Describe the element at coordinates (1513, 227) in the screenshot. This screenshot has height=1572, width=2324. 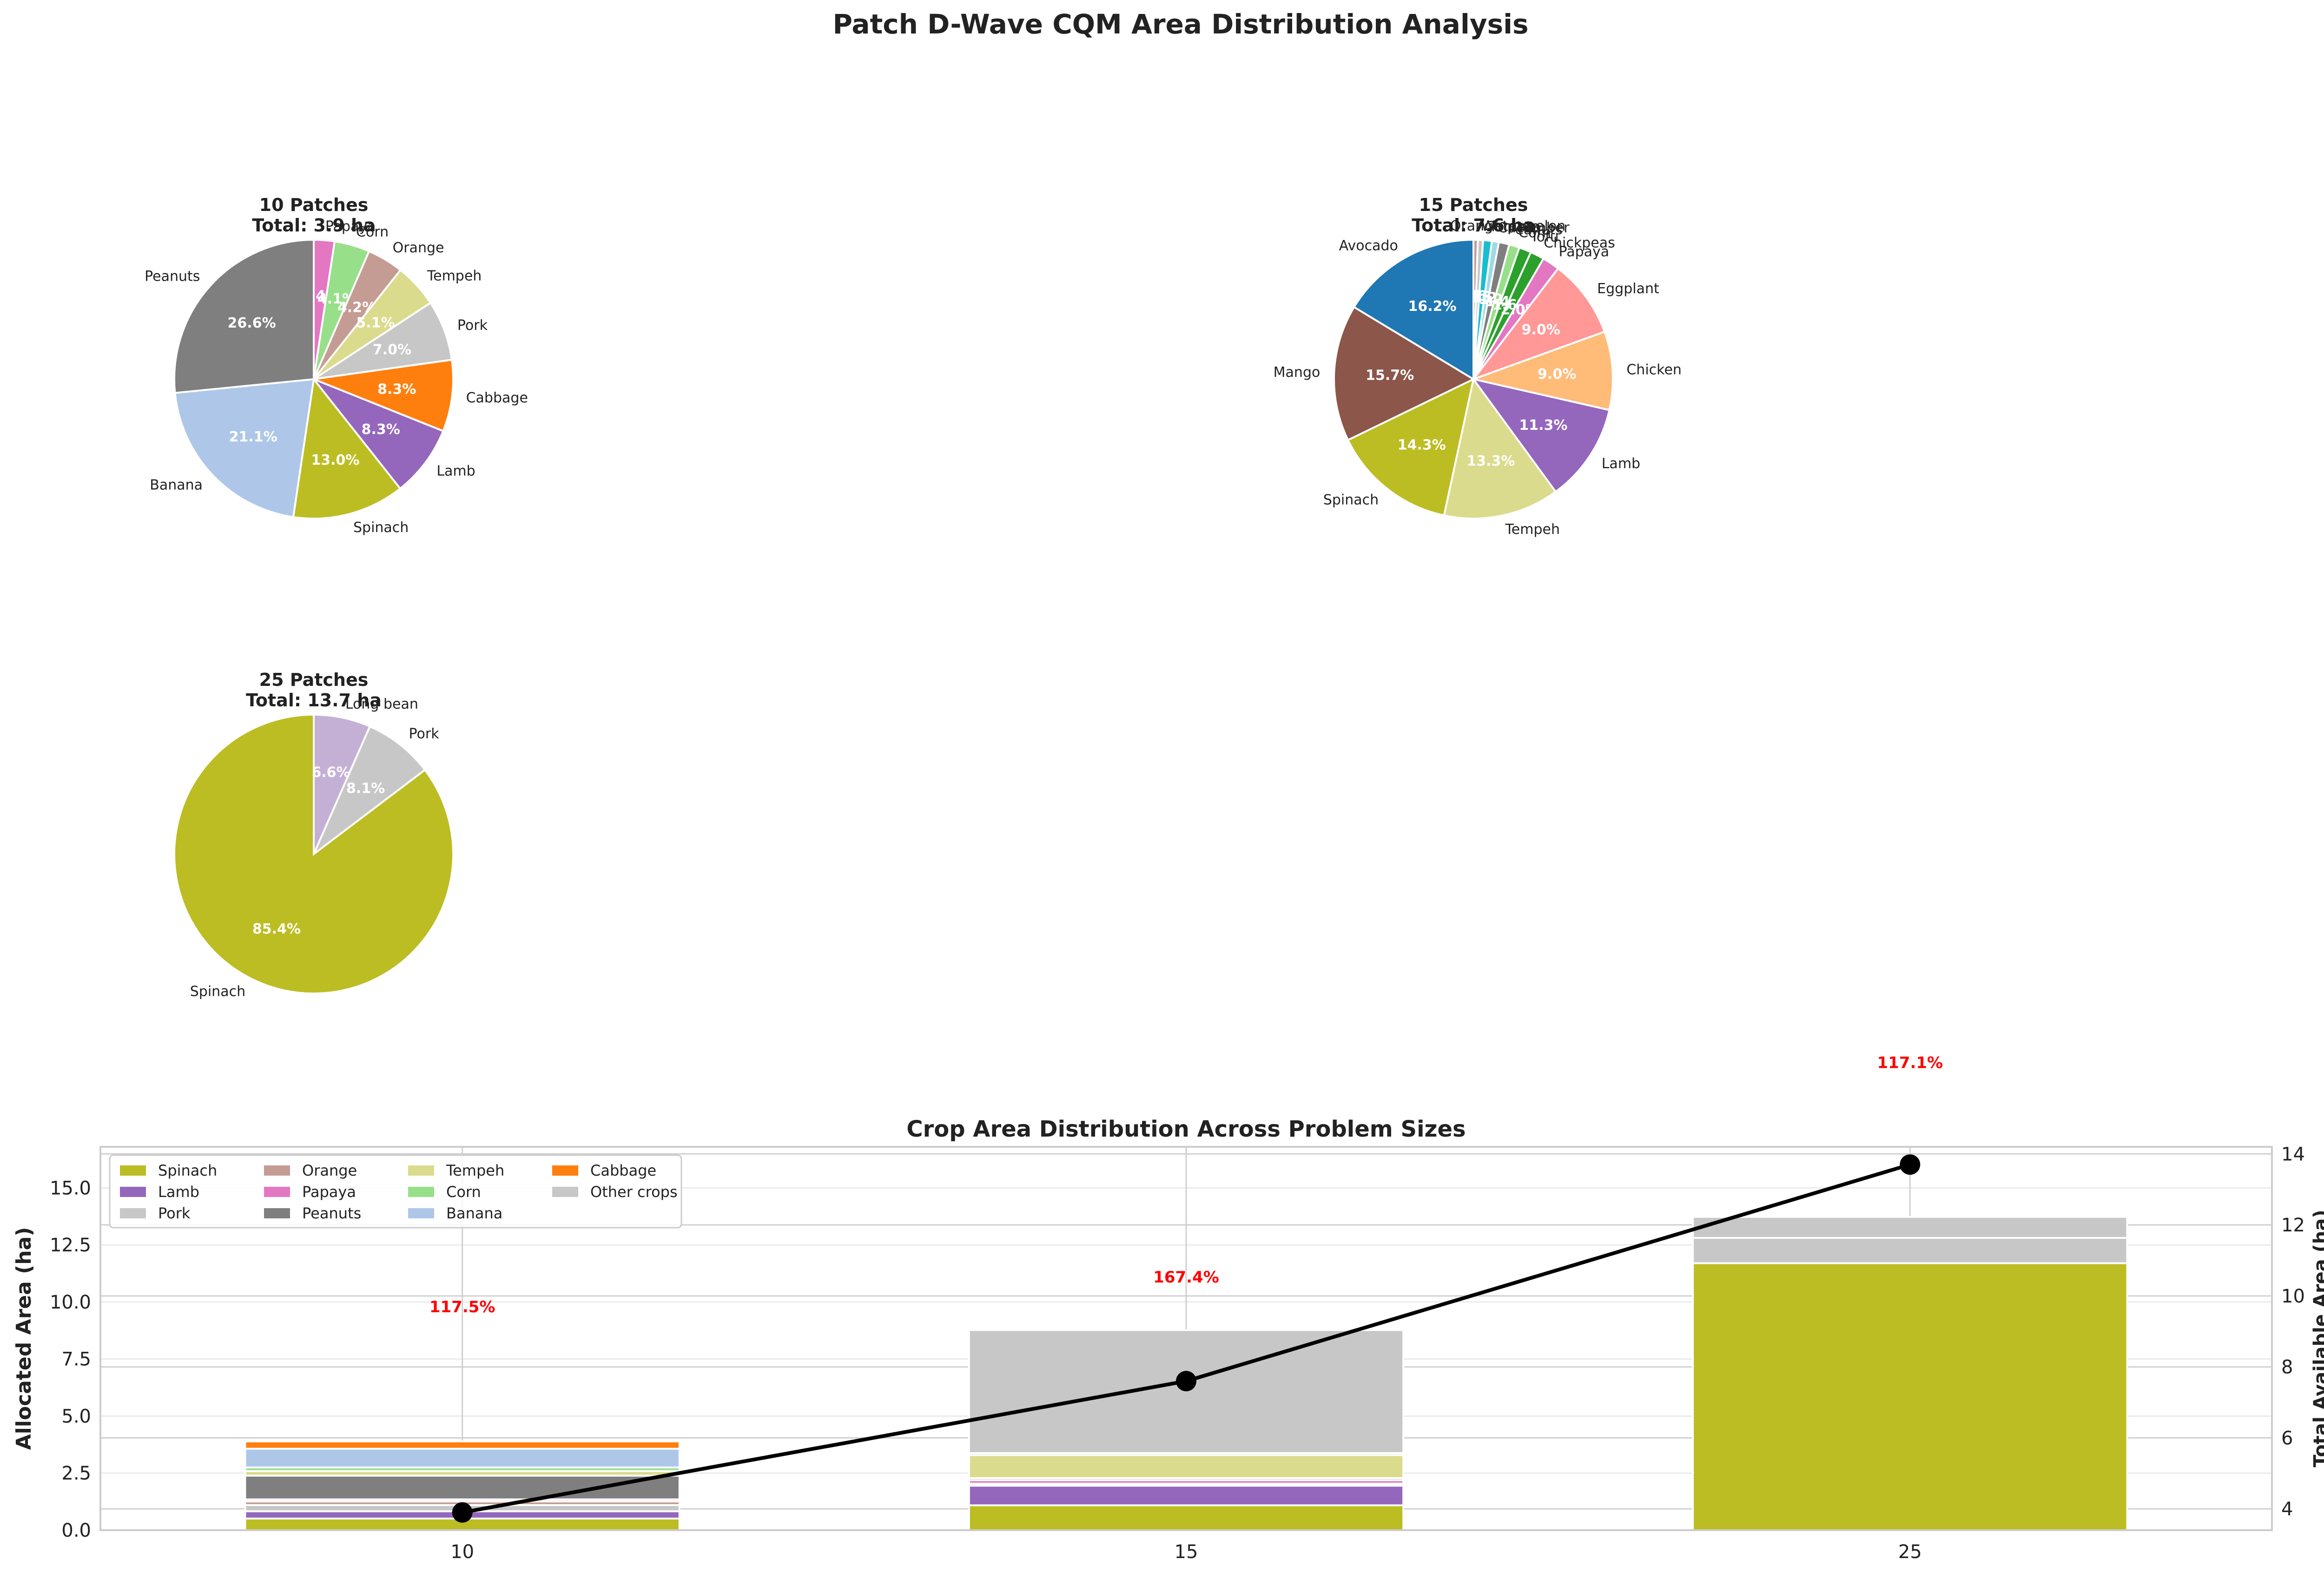
I see `pie-slice-label: Tomato` at that location.